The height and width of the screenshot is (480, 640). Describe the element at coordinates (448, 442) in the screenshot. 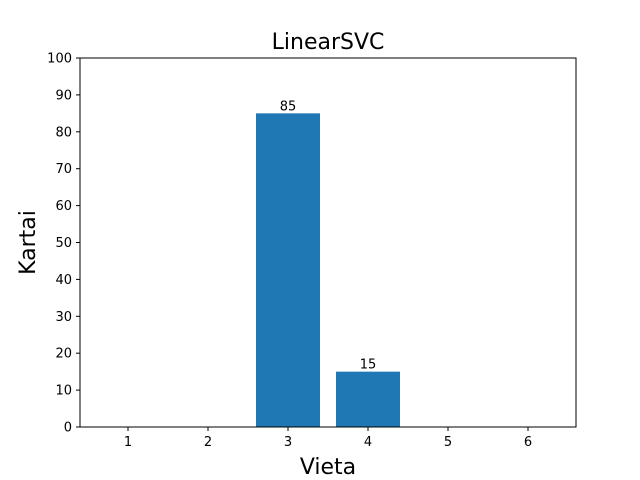

I see `x-tick-label: 5` at that location.